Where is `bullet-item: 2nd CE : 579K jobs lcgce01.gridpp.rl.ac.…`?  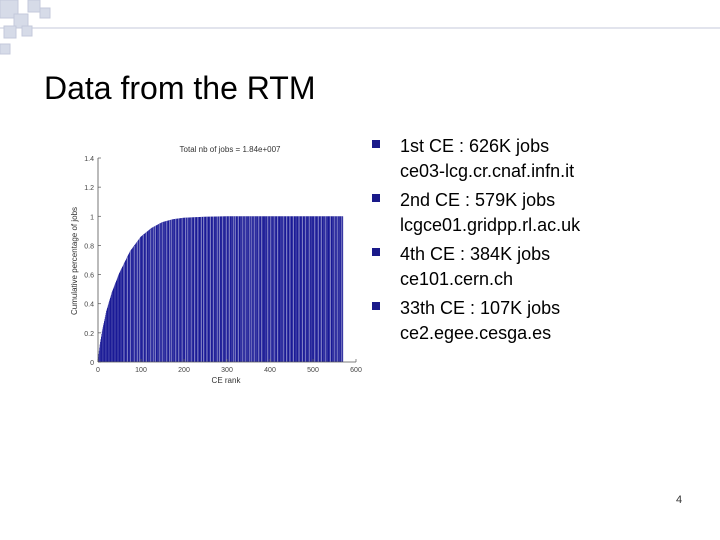 bullet-item: 2nd CE : 579K jobs lcgce01.gridpp.rl.ac.… is located at coordinates (542, 213).